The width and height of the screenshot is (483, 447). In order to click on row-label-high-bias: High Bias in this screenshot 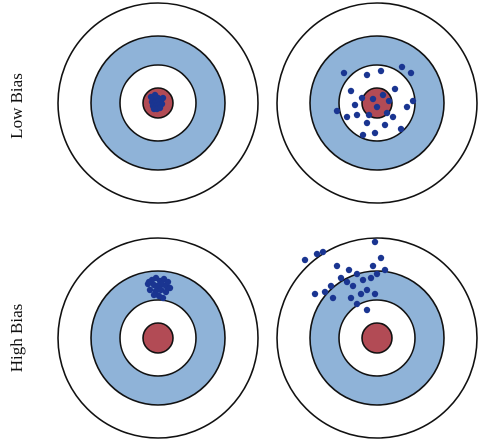, I will do `click(16, 338)`.